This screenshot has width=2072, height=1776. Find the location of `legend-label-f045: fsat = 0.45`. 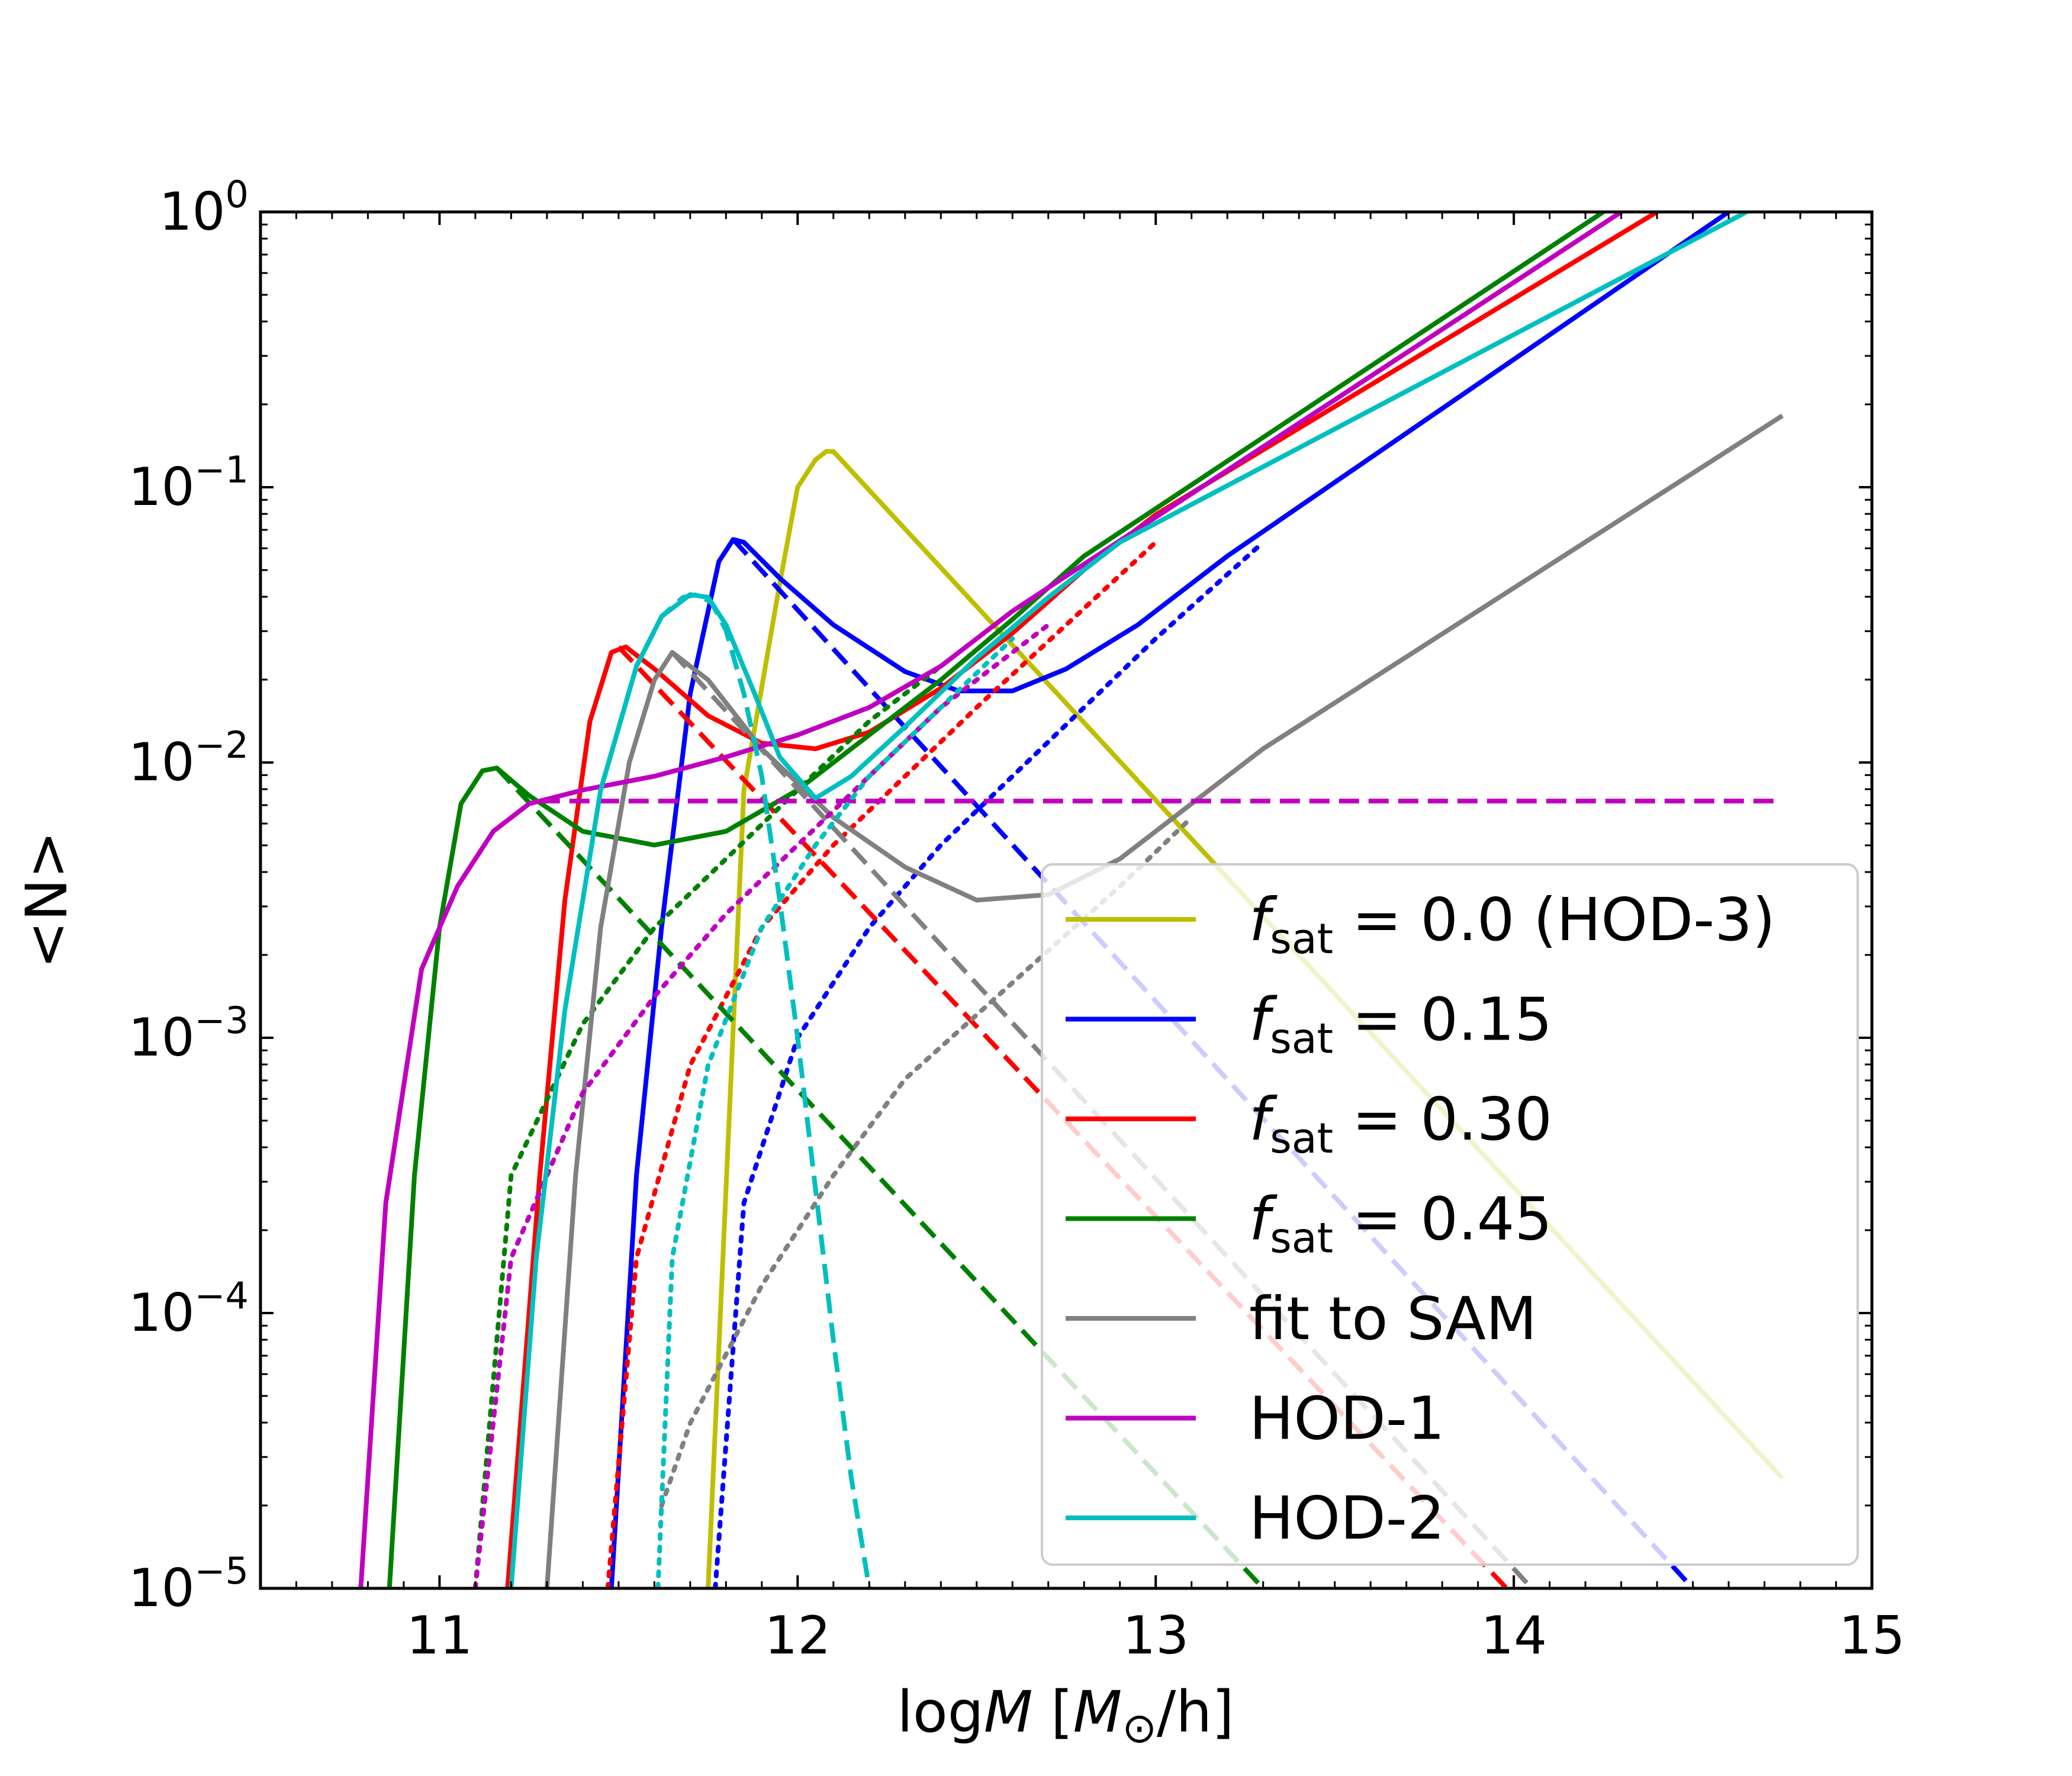

legend-label-f045: fsat = 0.45 is located at coordinates (1400, 1224).